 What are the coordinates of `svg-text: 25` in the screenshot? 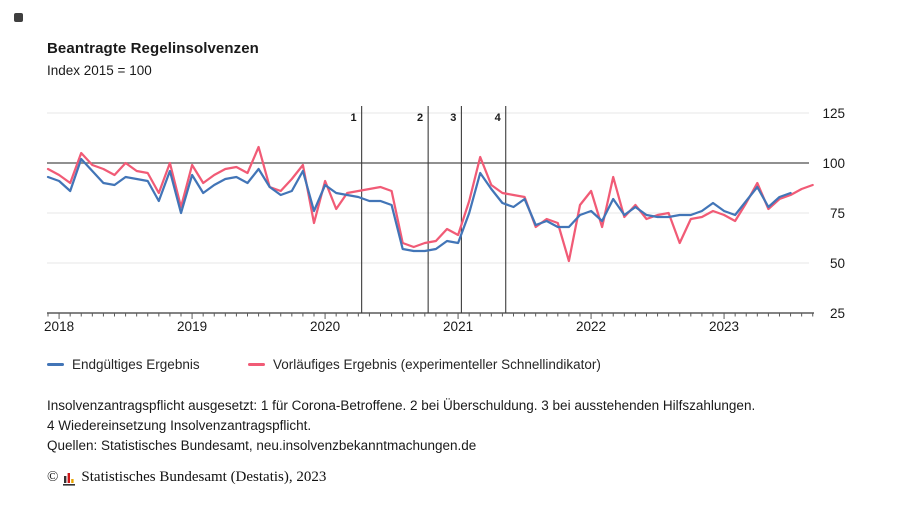 It's located at (837, 313).